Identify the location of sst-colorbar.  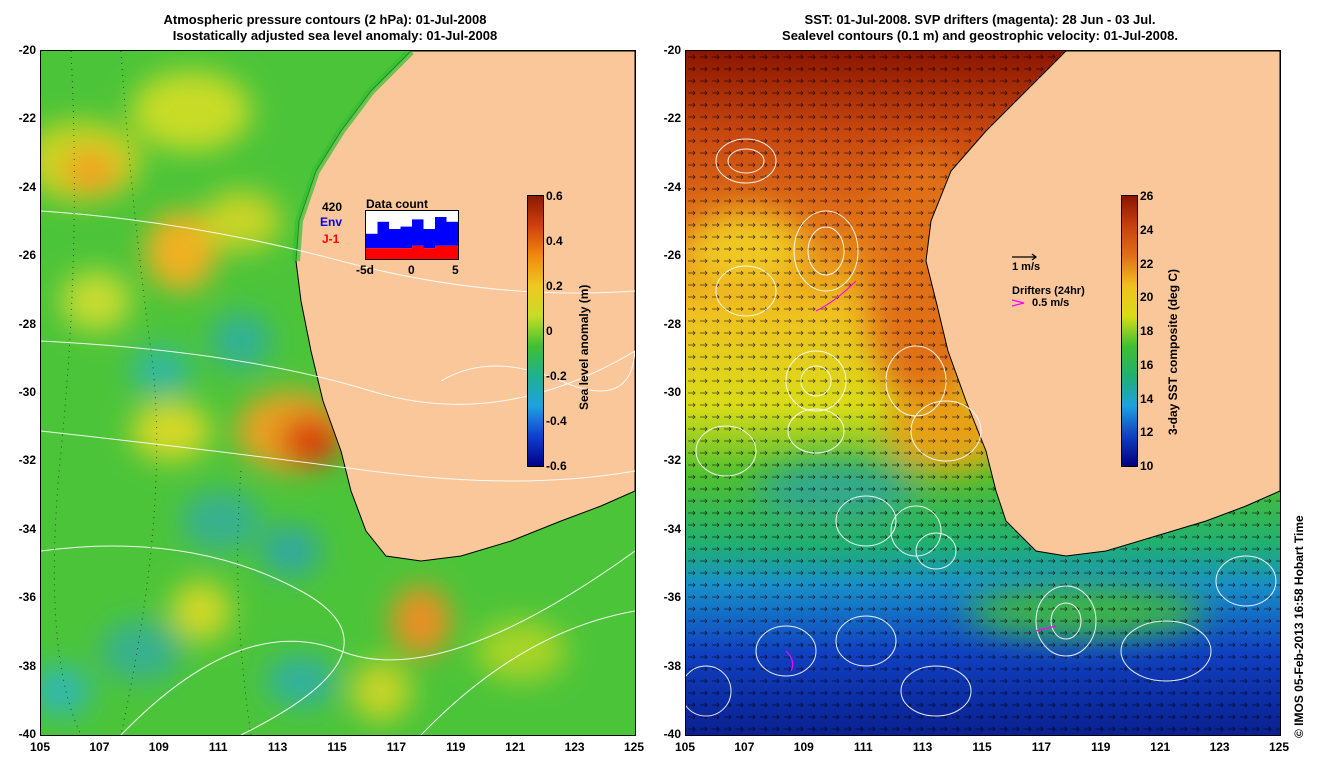
(1129, 331).